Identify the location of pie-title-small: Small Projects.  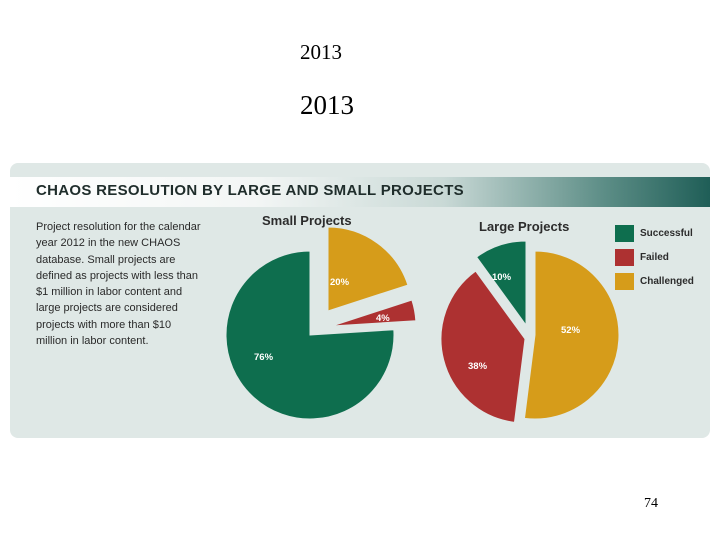
(307, 220).